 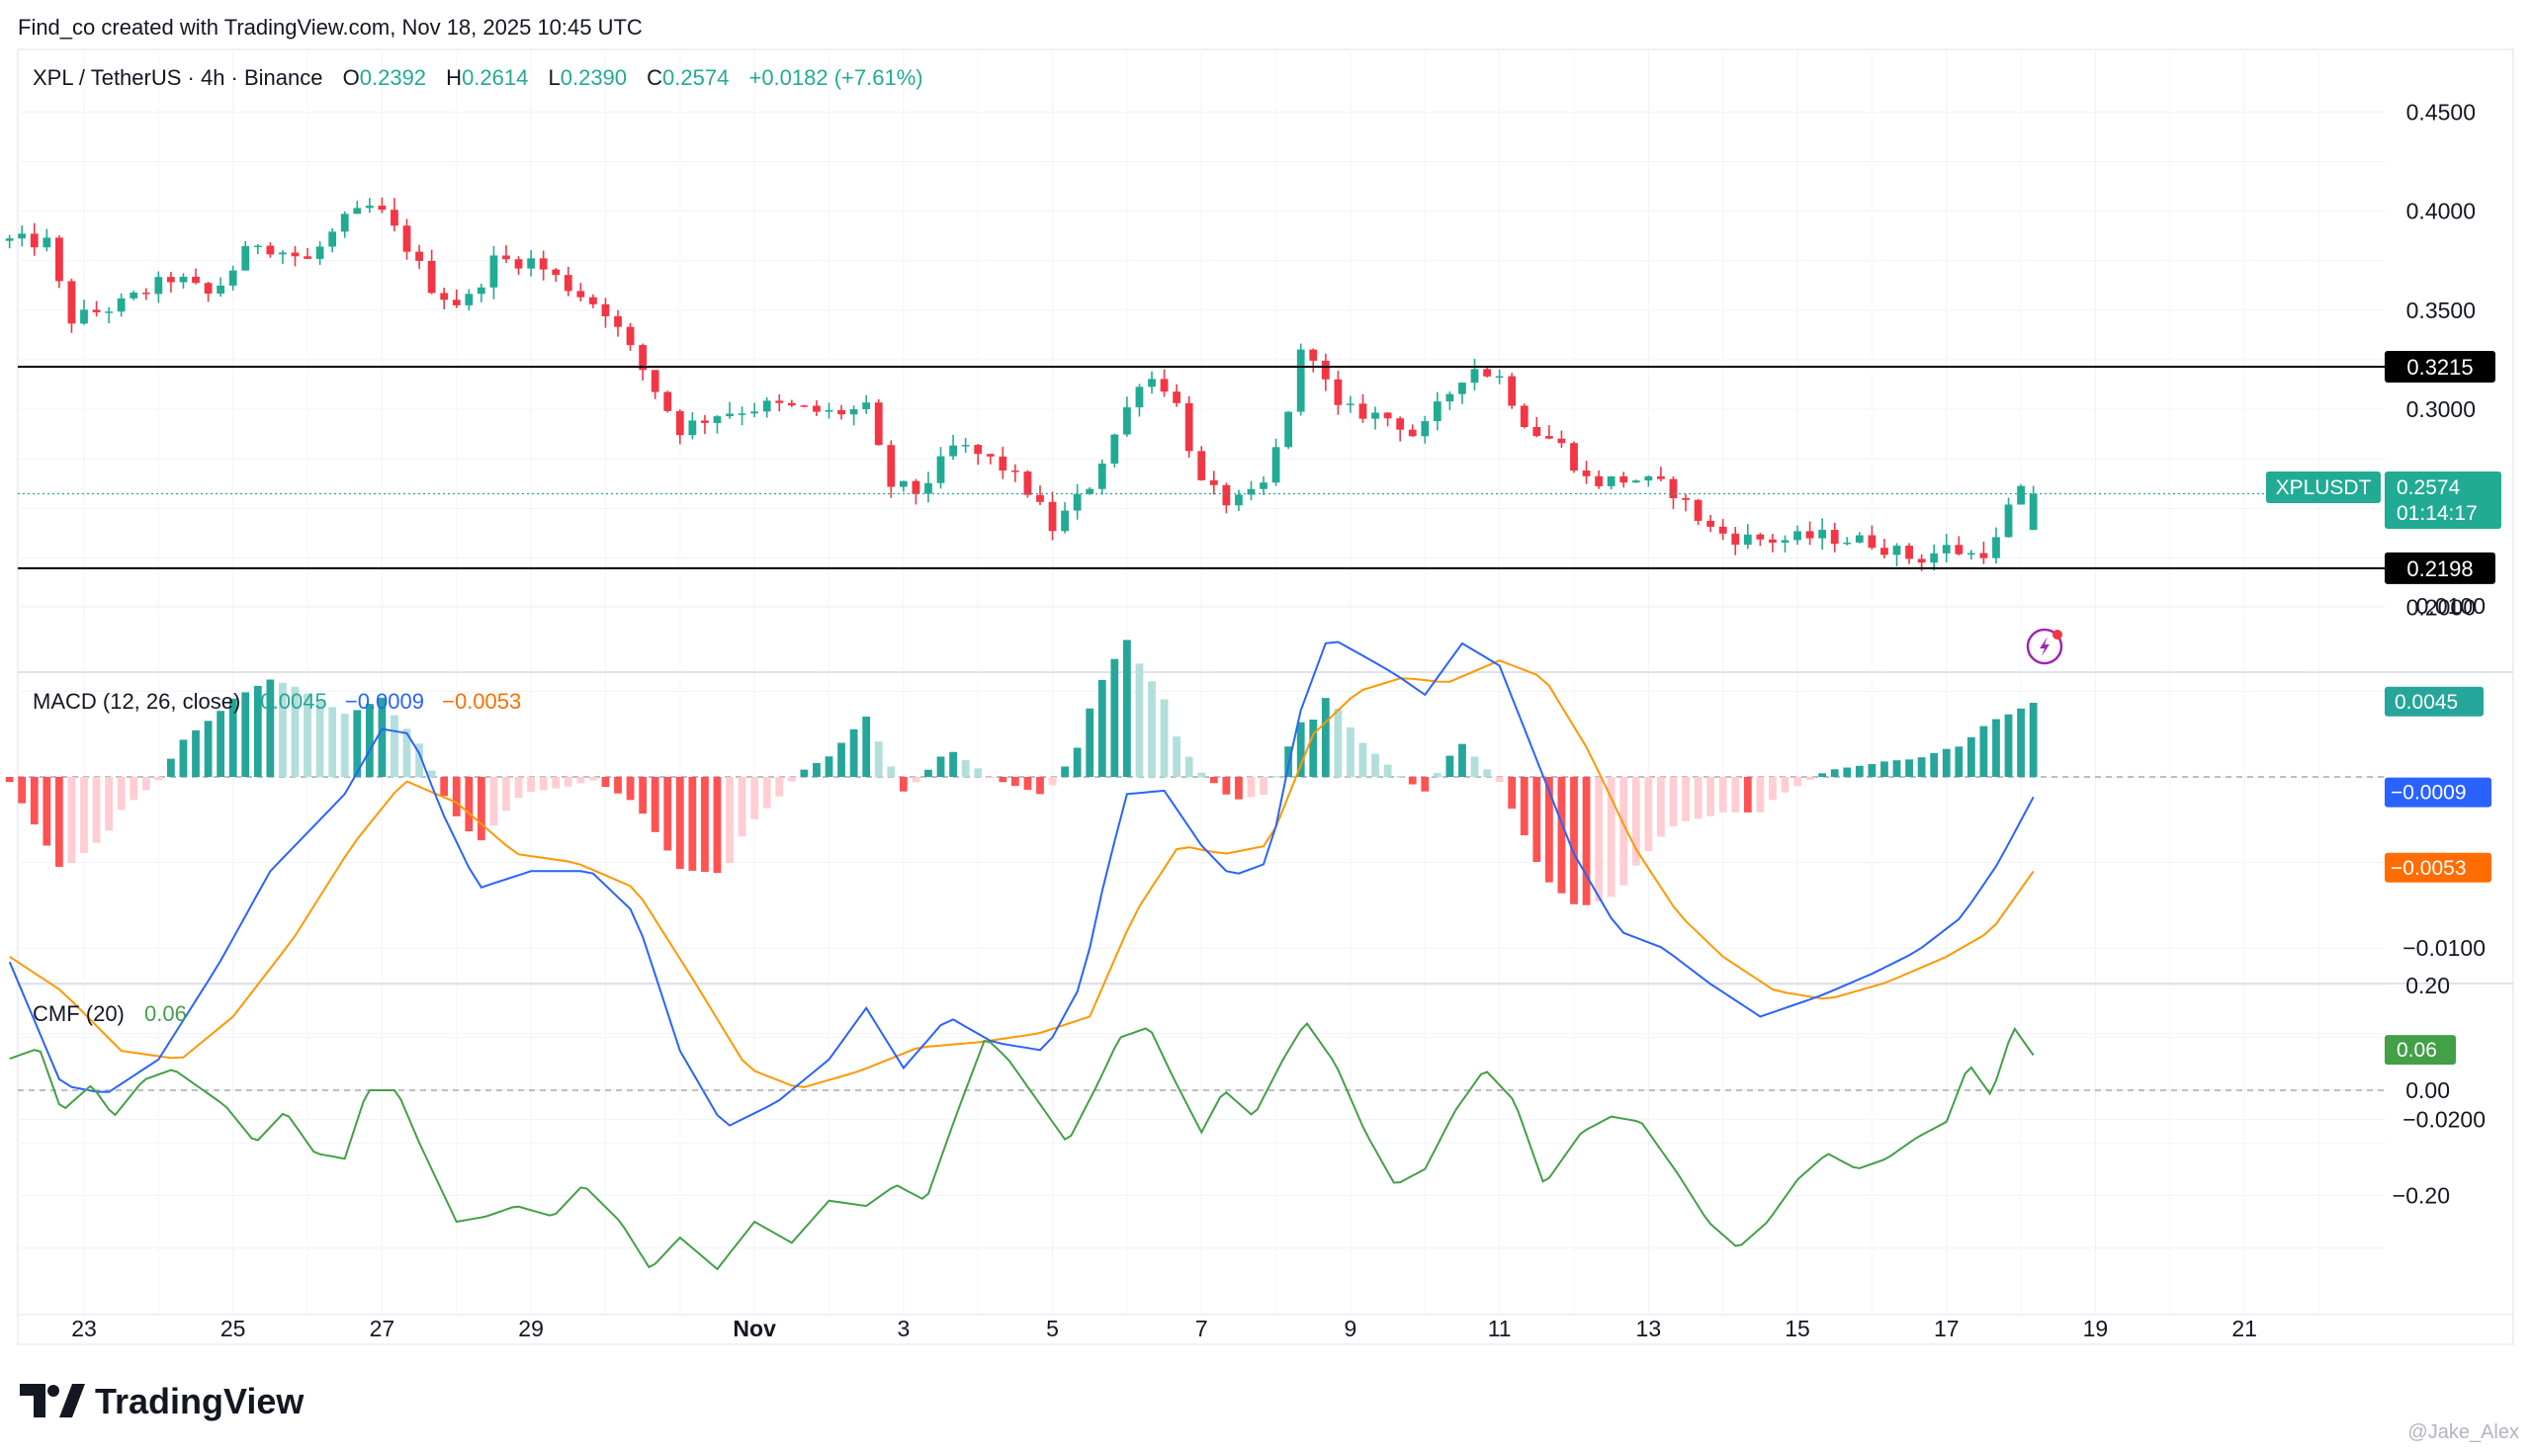 I want to click on time-tick-label: 17, so click(x=1947, y=1328).